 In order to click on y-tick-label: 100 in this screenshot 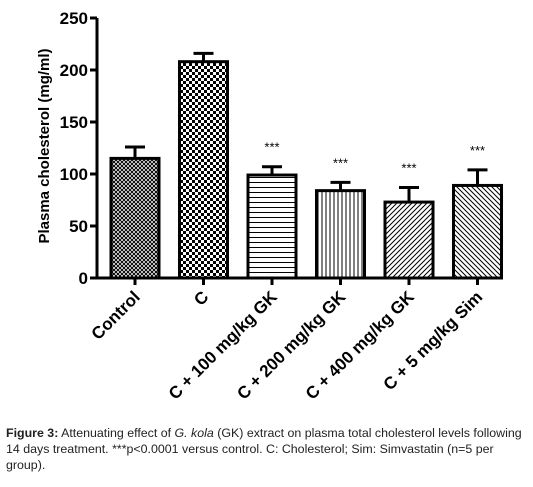, I will do `click(74, 174)`.